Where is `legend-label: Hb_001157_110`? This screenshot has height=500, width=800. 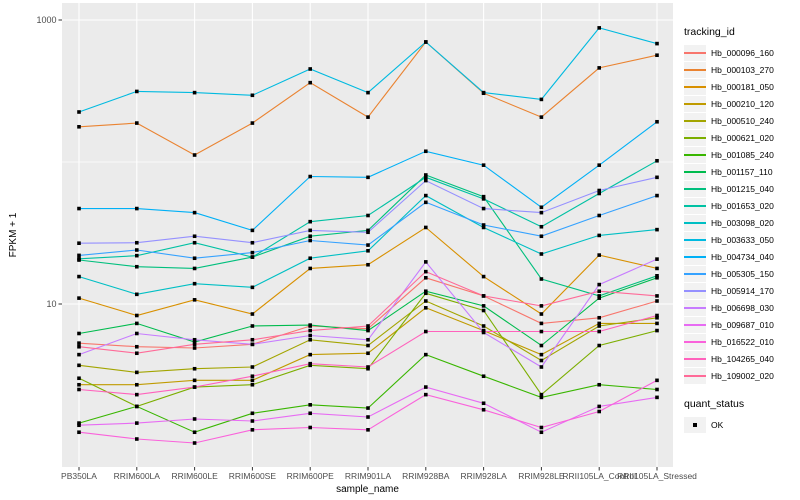
legend-label: Hb_001157_110 is located at coordinates (742, 171).